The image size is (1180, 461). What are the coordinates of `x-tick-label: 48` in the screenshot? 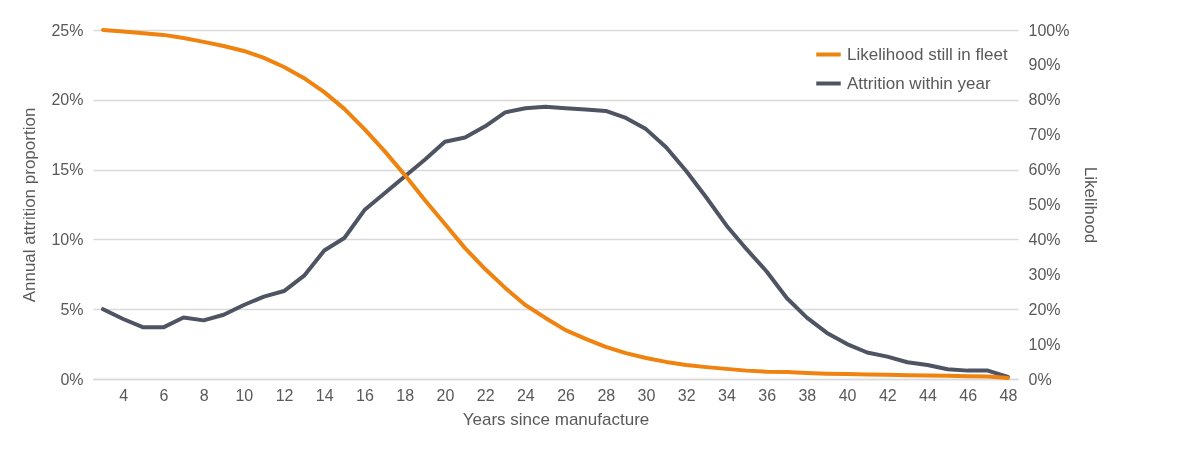 It's located at (1008, 395).